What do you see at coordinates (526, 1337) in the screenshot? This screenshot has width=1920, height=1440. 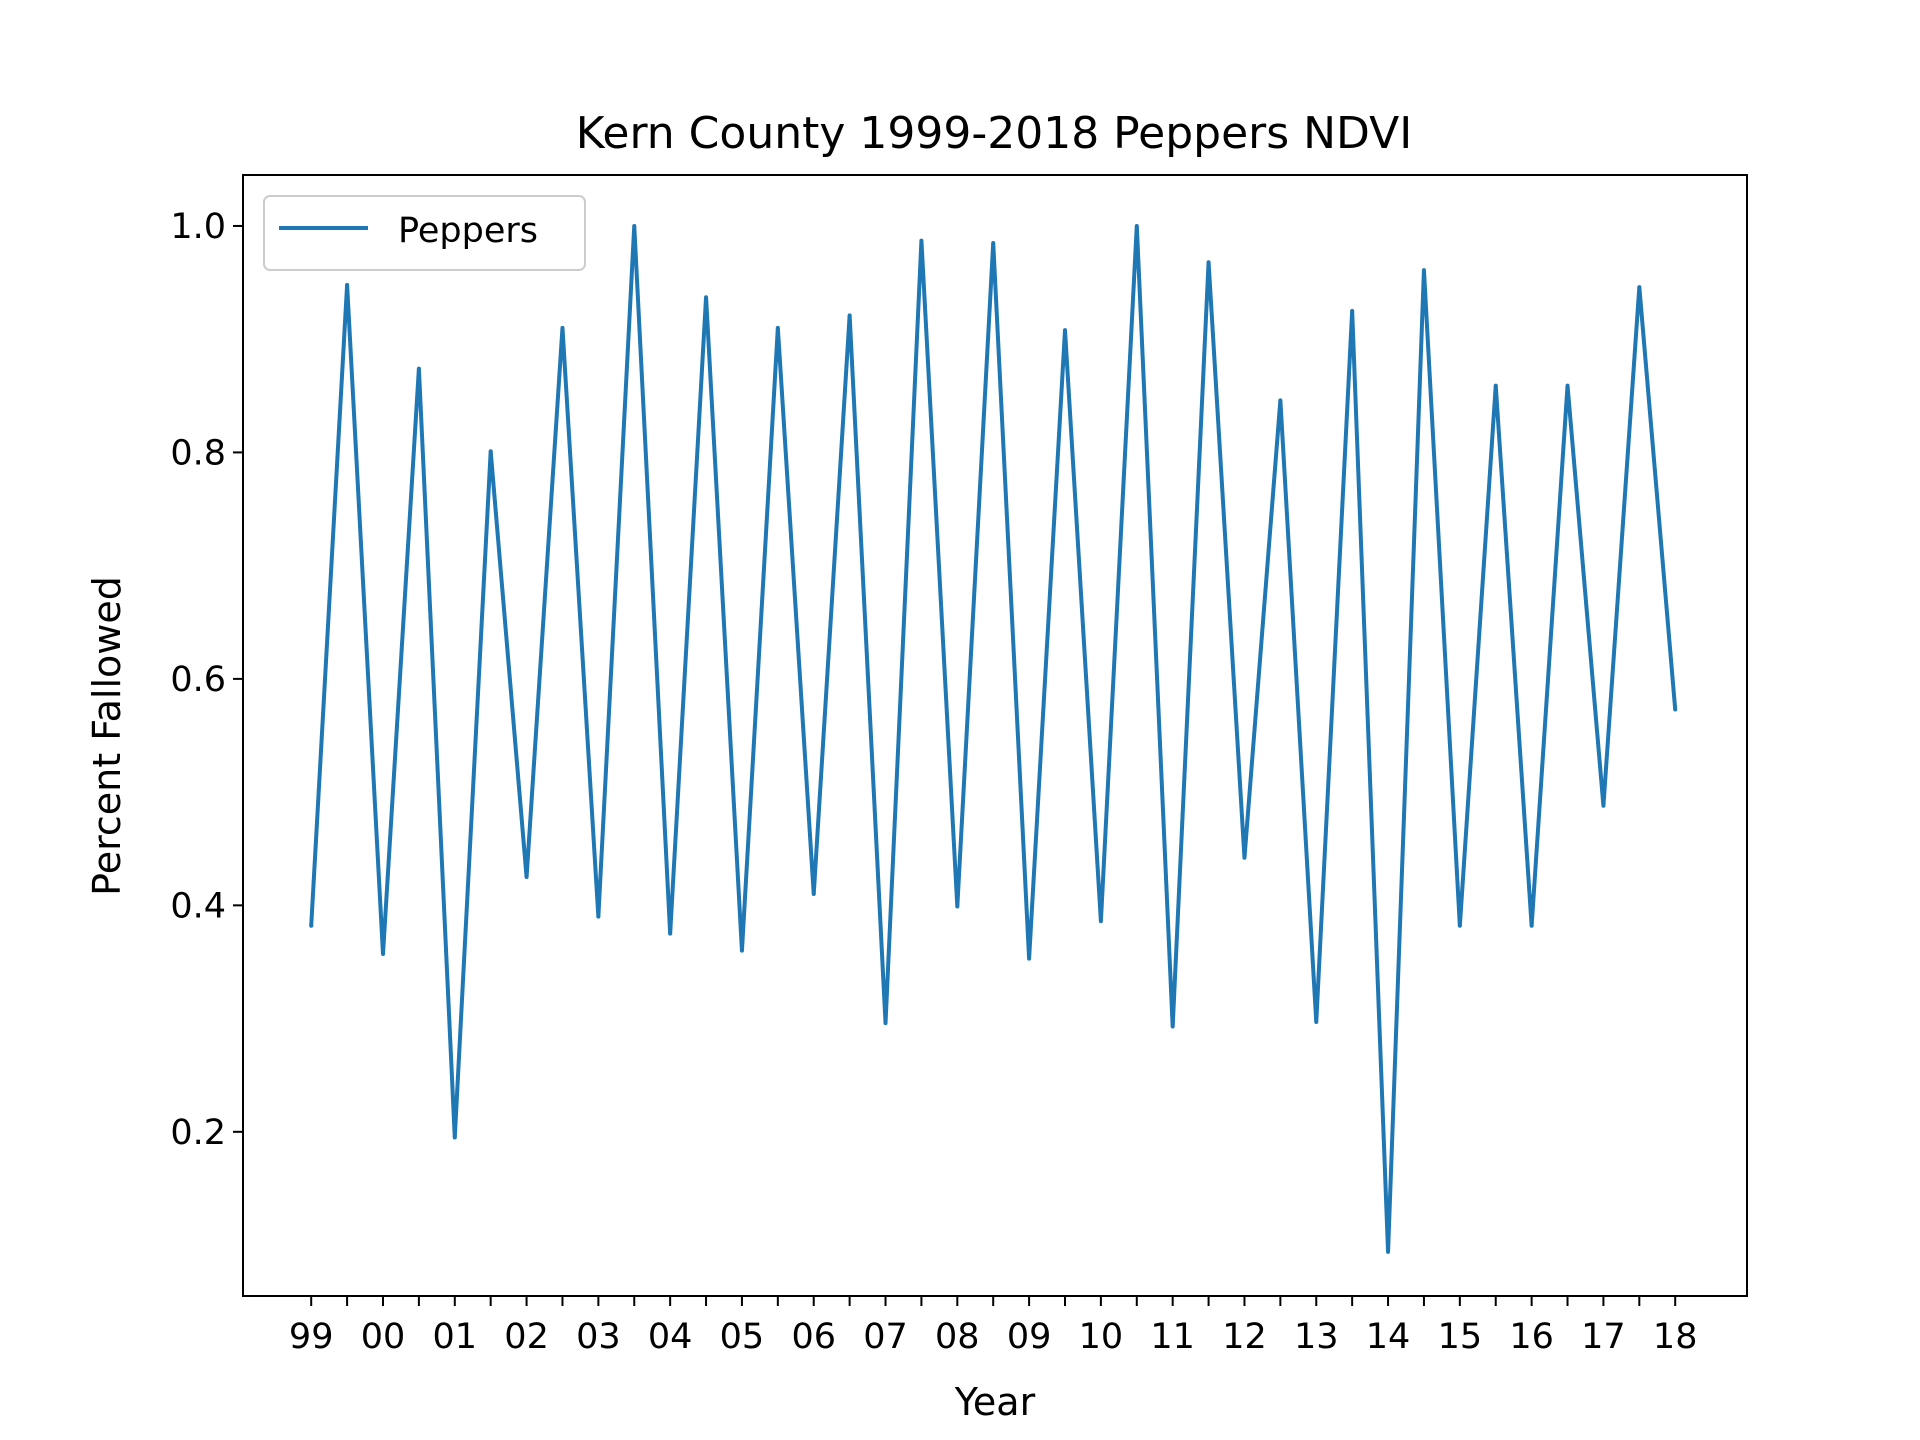 I see `x-tick-label: 02` at bounding box center [526, 1337].